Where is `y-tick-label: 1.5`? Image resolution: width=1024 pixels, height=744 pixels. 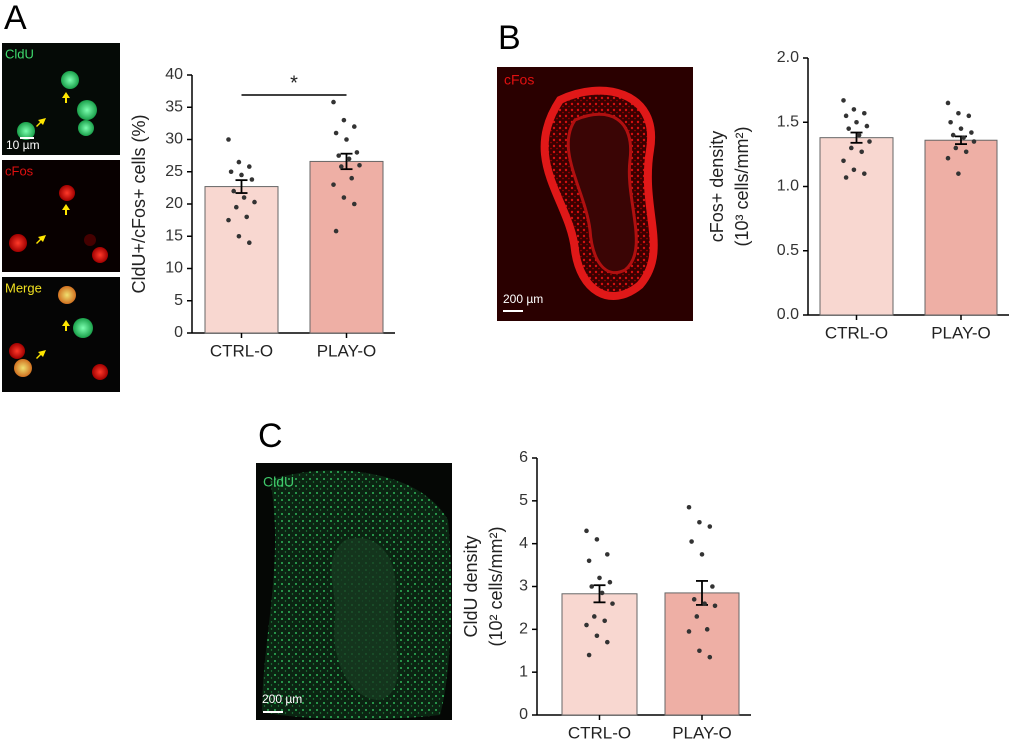 y-tick-label: 1.5 is located at coordinates (788, 121).